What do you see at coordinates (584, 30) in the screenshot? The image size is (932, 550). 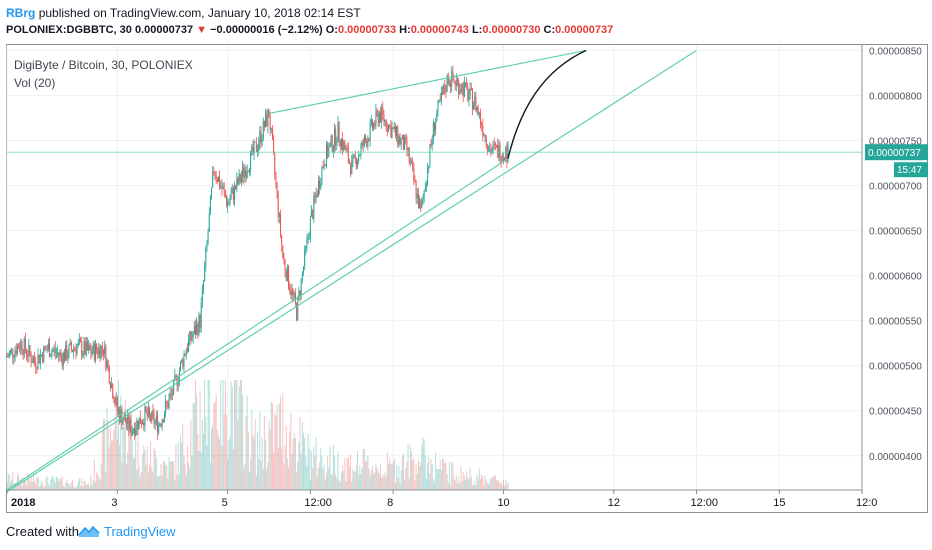 I see `close-value: 0.00000737` at bounding box center [584, 30].